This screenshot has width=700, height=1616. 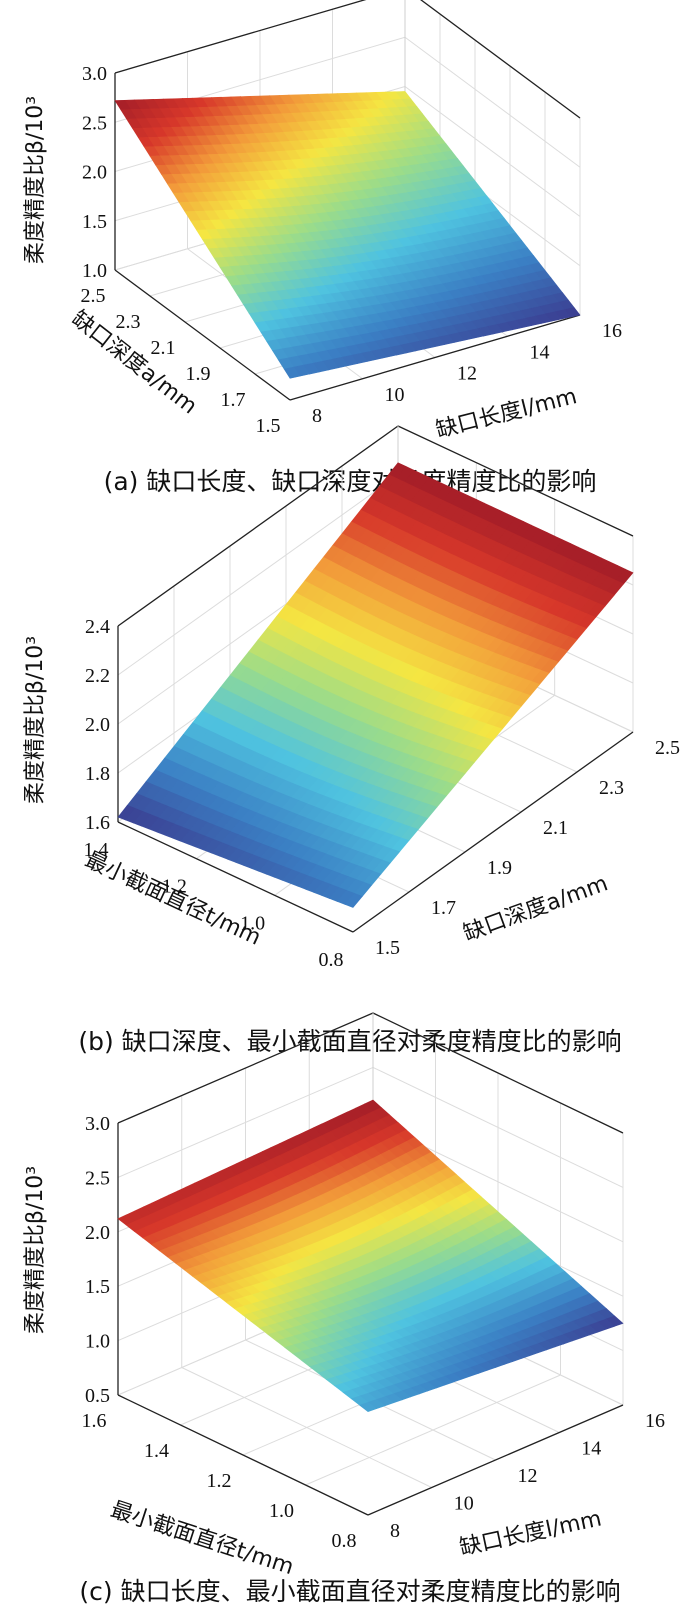 What do you see at coordinates (97, 676) in the screenshot?
I see `z-tick-label: 2.2` at bounding box center [97, 676].